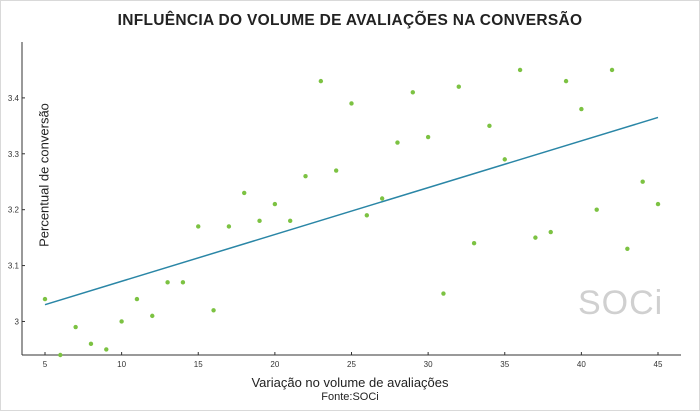  What do you see at coordinates (14, 266) in the screenshot?
I see `y-tick-label: 3.1` at bounding box center [14, 266].